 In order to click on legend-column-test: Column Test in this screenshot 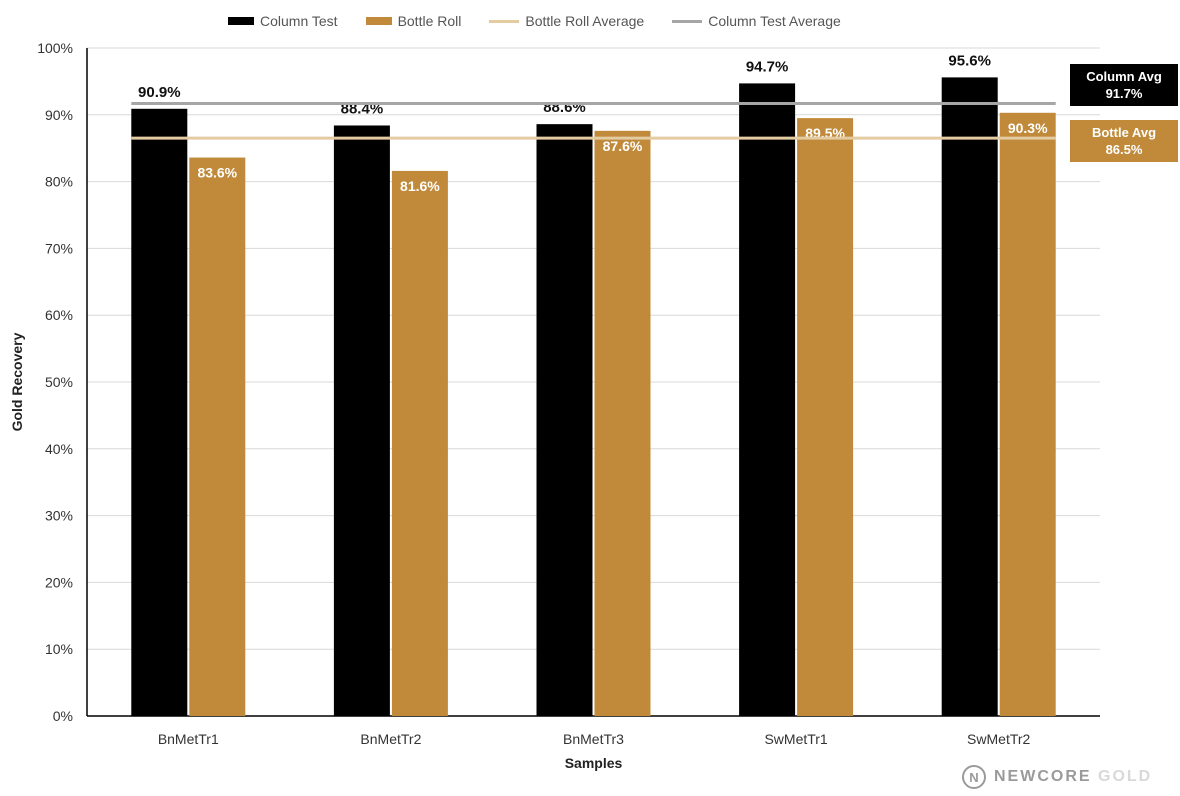, I will do `click(283, 21)`.